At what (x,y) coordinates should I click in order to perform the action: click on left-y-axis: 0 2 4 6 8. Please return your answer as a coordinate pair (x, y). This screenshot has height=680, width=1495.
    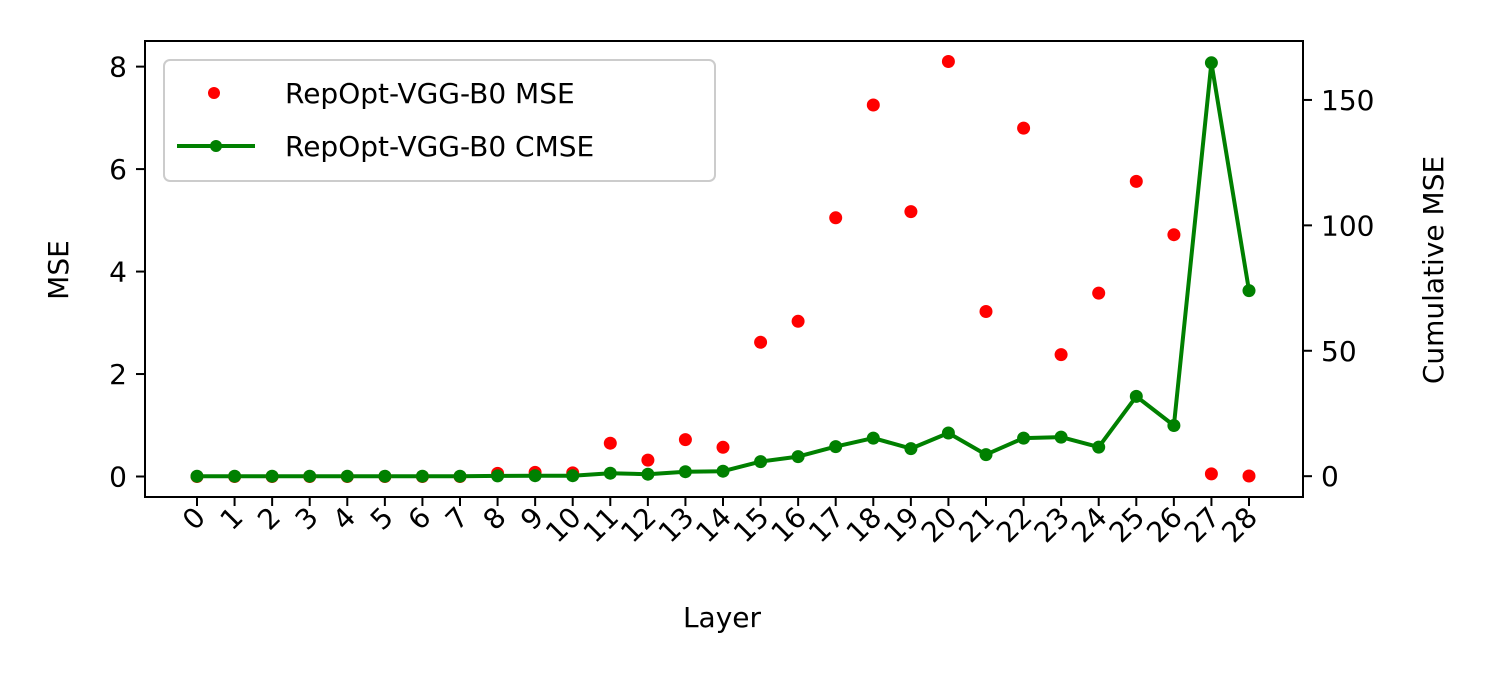
    Looking at the image, I should click on (127, 272).